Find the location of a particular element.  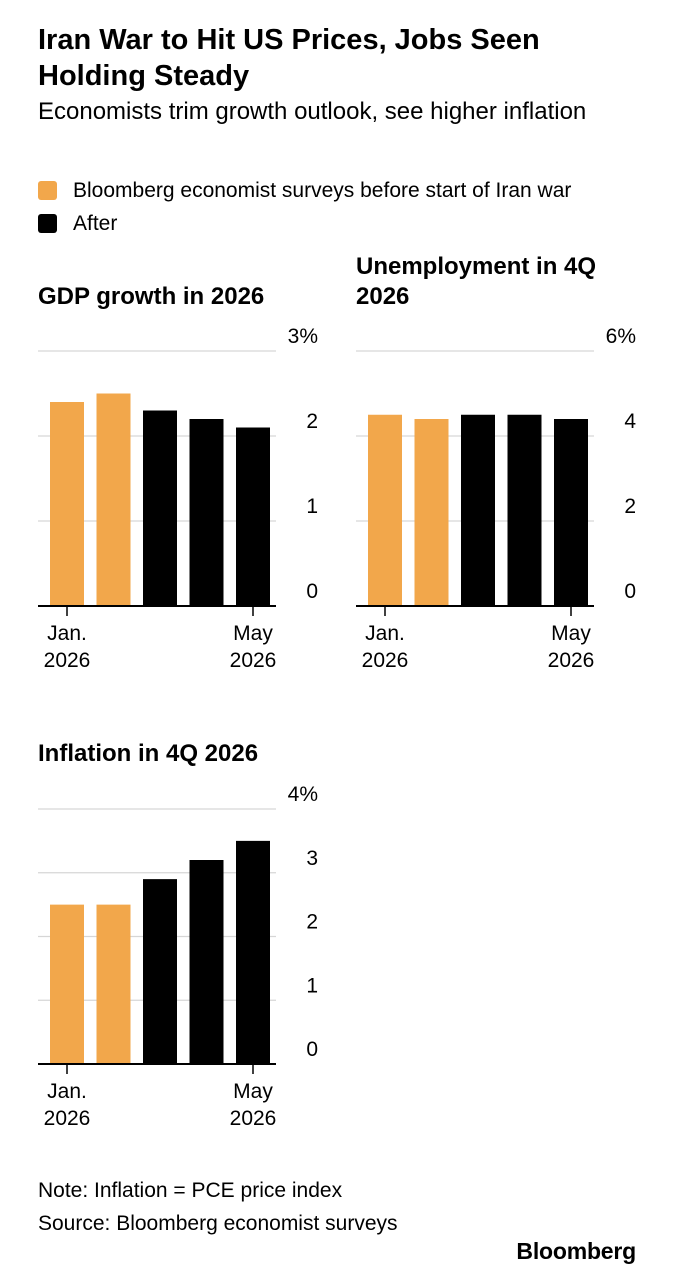

legend-label-after: After is located at coordinates (95, 223).